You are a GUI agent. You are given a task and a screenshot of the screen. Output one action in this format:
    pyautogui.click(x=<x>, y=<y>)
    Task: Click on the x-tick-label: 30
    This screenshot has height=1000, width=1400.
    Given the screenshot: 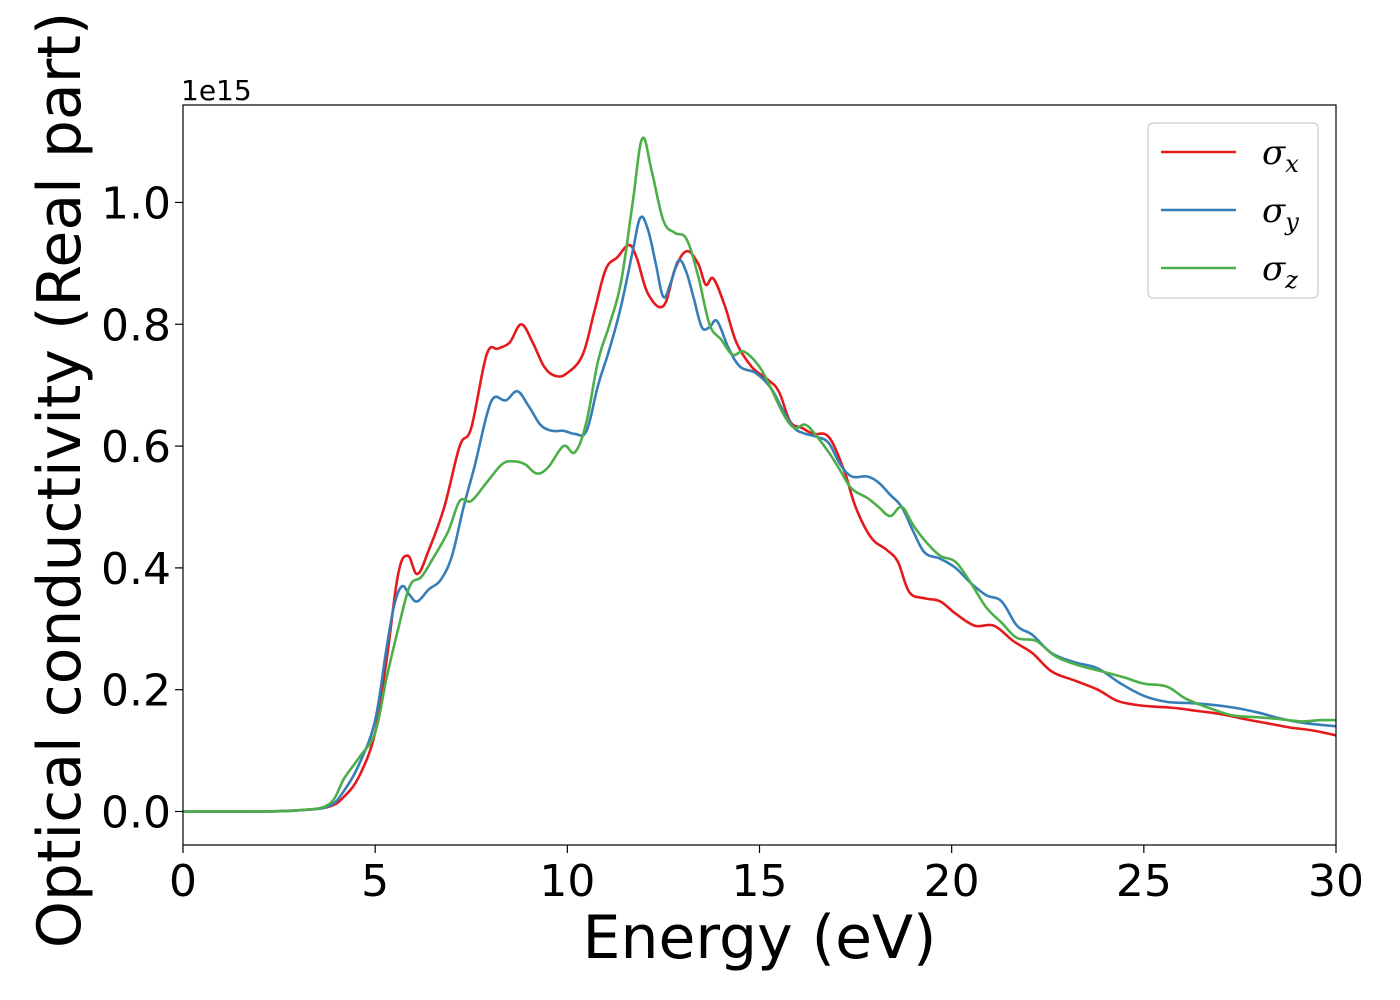 What is the action you would take?
    pyautogui.click(x=1336, y=881)
    